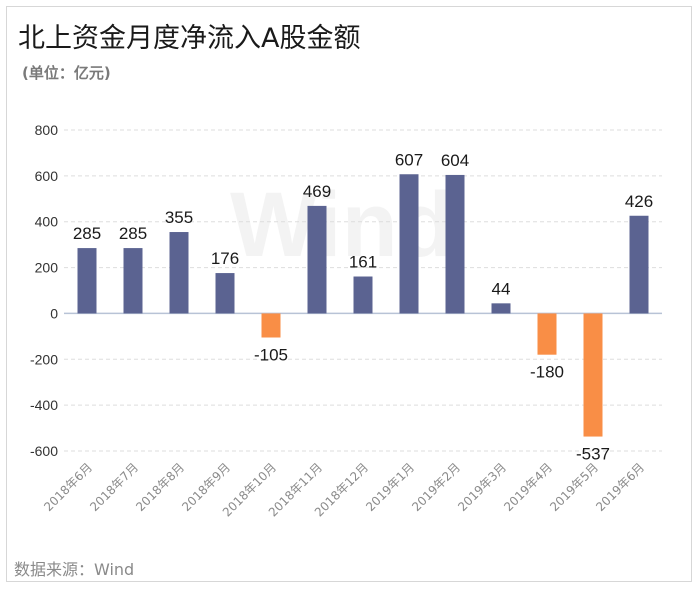 Image resolution: width=700 pixels, height=590 pixels. I want to click on y-tick-label: 200, so click(47, 268).